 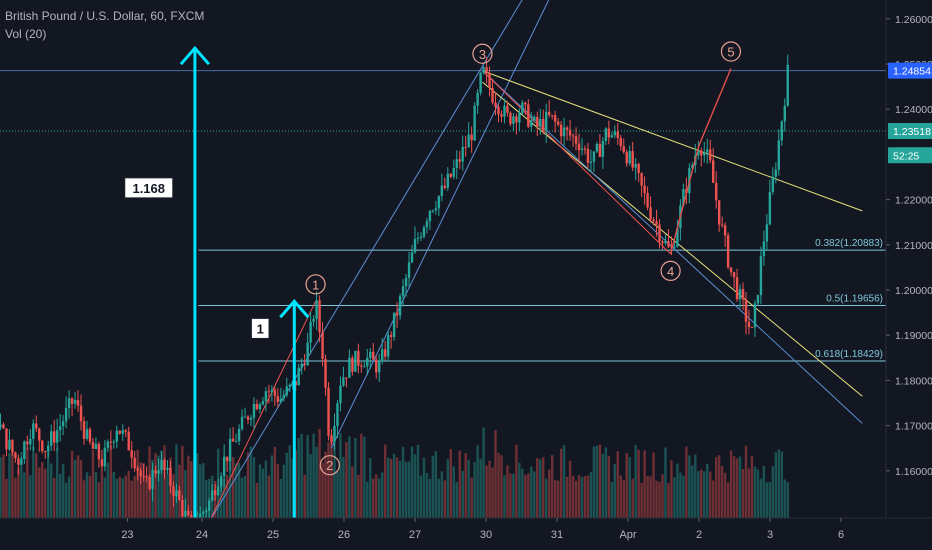 What do you see at coordinates (263, 409) in the screenshot?
I see `impulse-leg-line` at bounding box center [263, 409].